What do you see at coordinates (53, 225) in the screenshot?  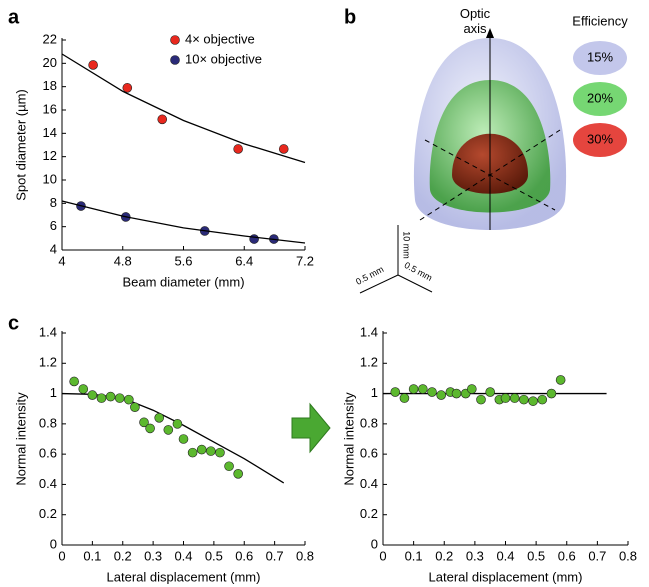 I see `y-tick-label: 6` at bounding box center [53, 225].